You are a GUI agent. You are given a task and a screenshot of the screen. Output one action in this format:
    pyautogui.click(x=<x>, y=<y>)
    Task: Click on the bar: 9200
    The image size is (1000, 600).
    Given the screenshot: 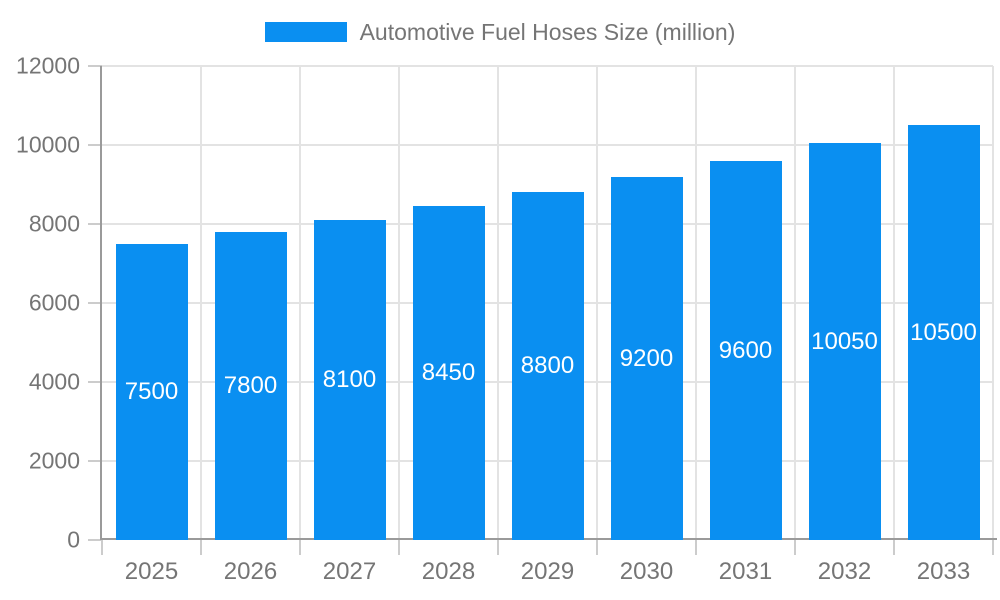 What is the action you would take?
    pyautogui.click(x=646, y=358)
    